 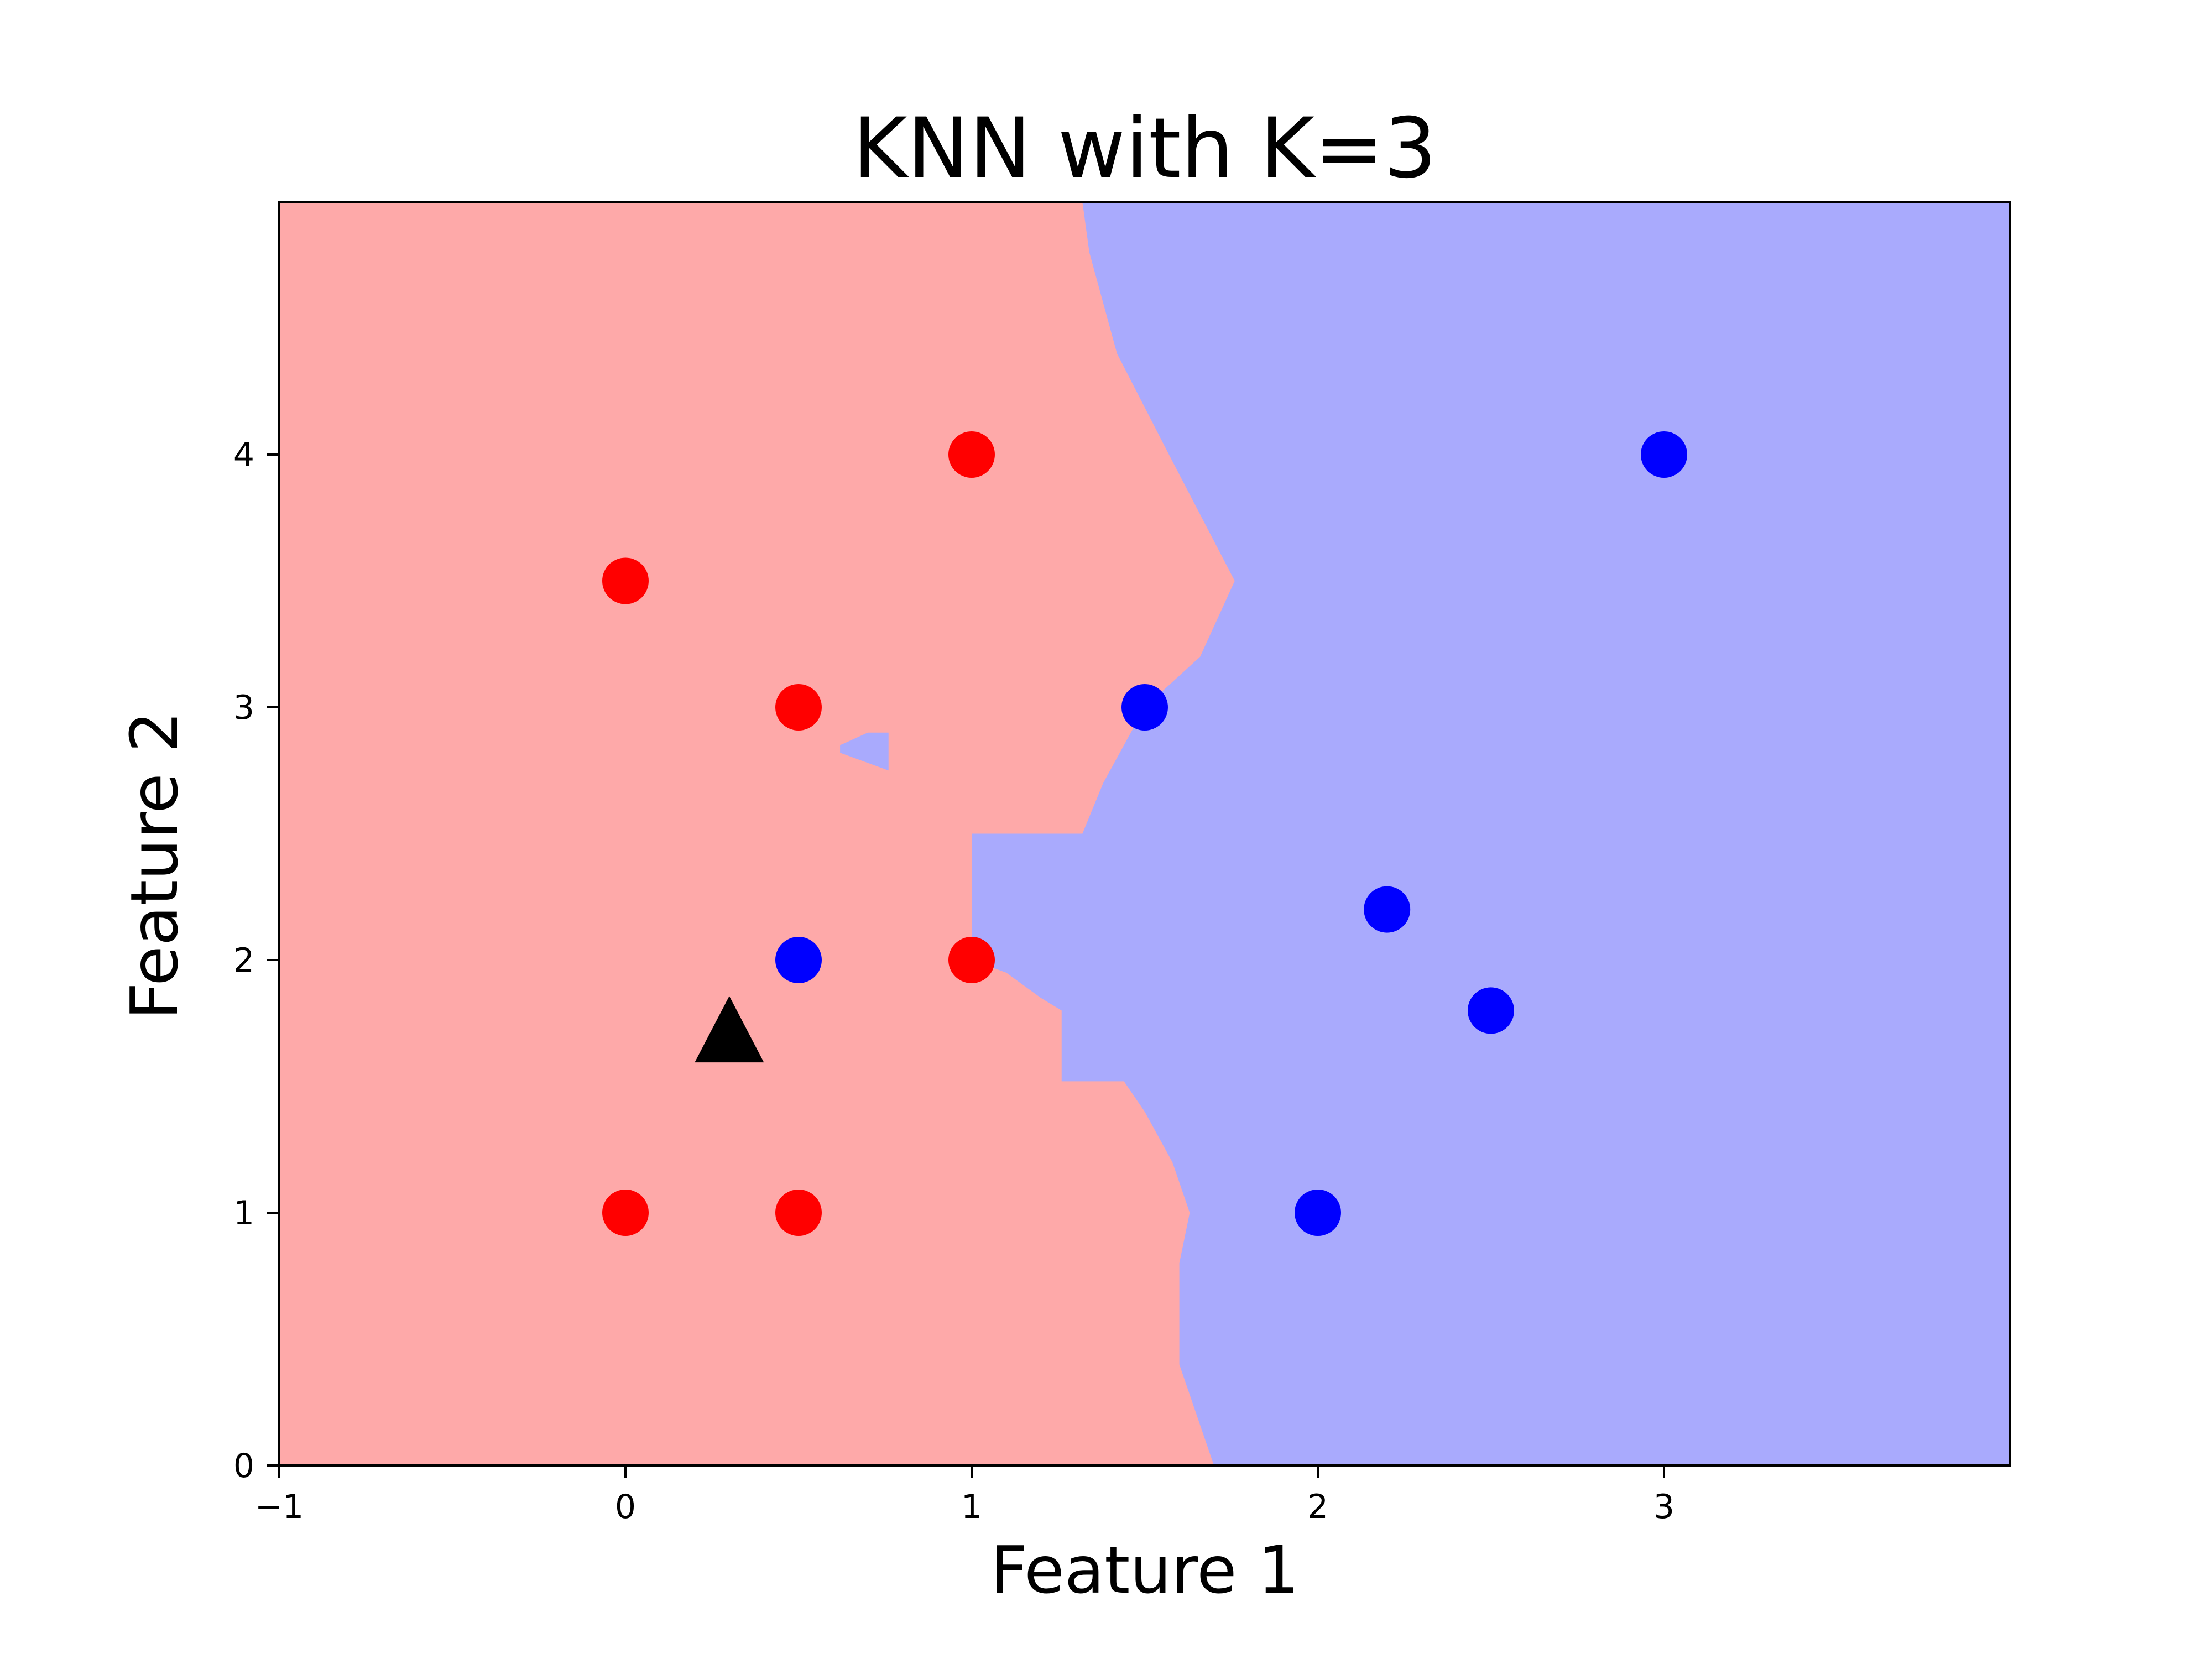 What do you see at coordinates (865, 752) in the screenshot?
I see `decision-region-blue-island` at bounding box center [865, 752].